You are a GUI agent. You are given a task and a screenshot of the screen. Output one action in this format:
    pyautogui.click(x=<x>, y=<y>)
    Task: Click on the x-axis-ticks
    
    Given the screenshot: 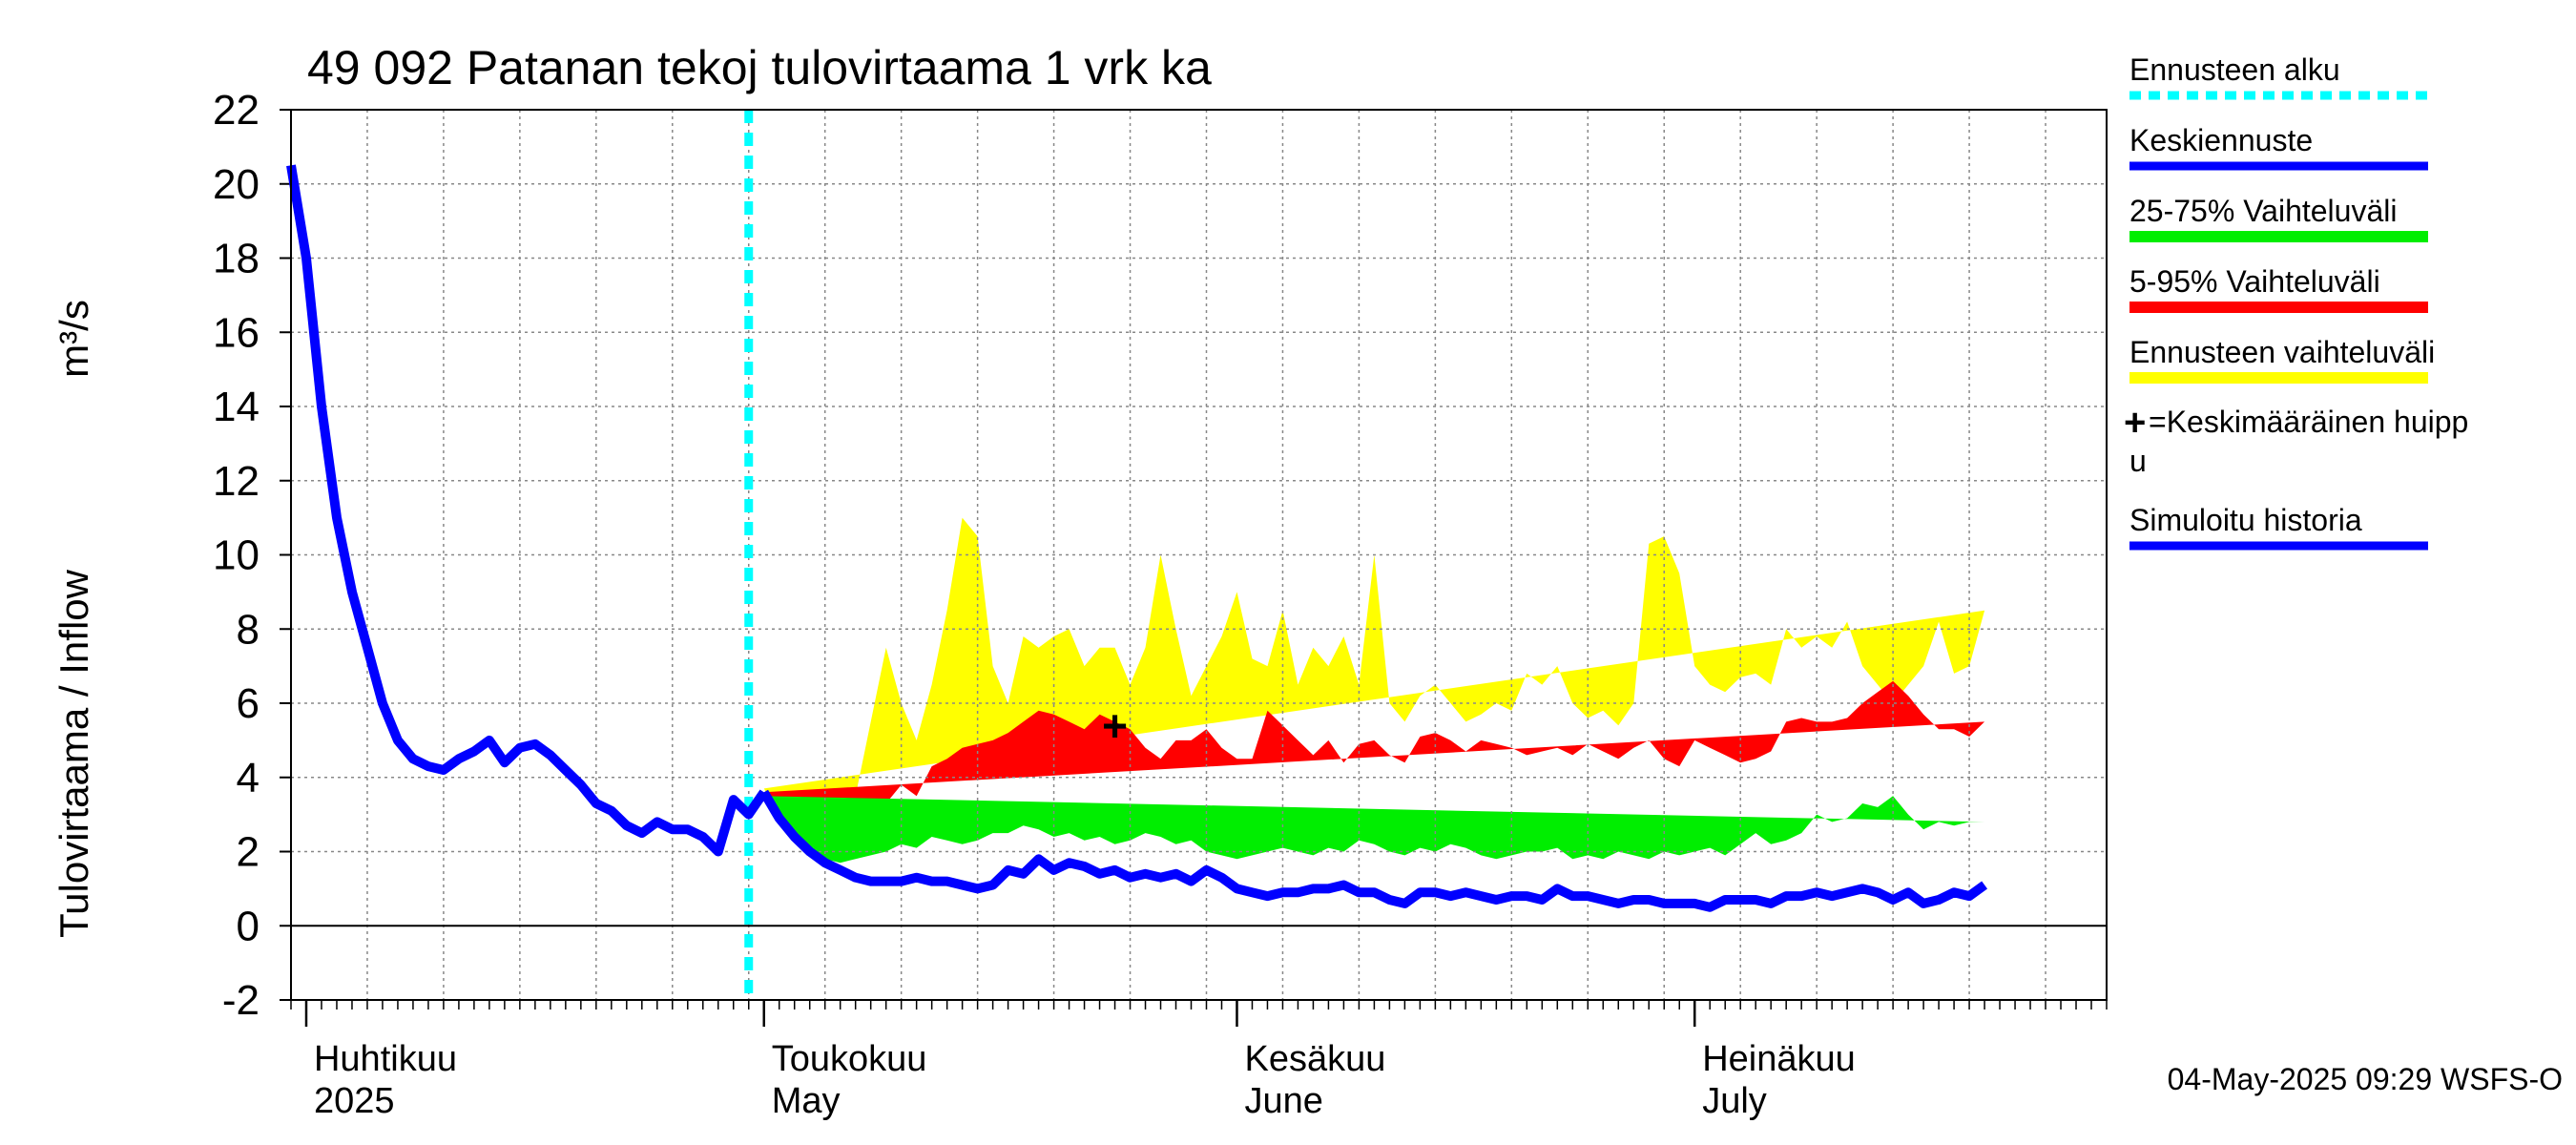 What is the action you would take?
    pyautogui.click(x=1199, y=1013)
    